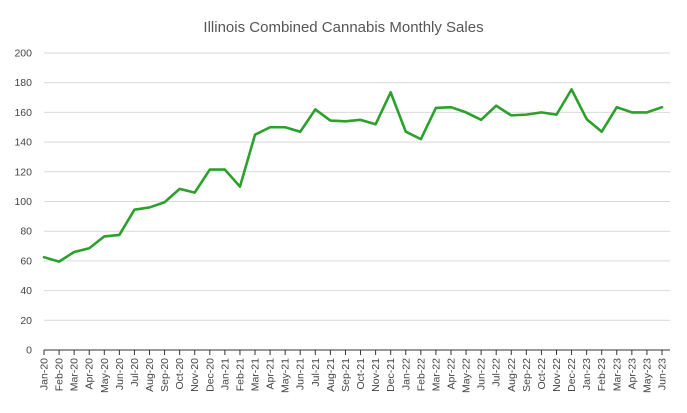 Image resolution: width=687 pixels, height=413 pixels. Describe the element at coordinates (602, 374) in the screenshot. I see `x-tick-label: Feb-23` at that location.